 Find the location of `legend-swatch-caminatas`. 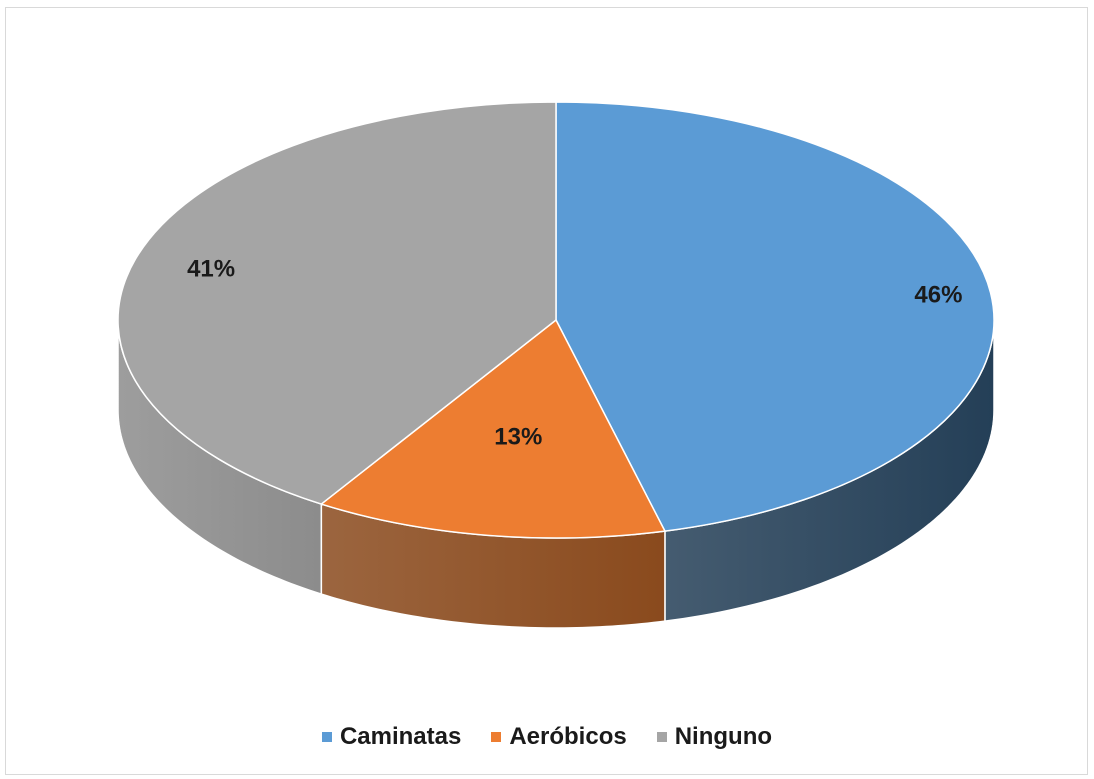

legend-swatch-caminatas is located at coordinates (326, 737).